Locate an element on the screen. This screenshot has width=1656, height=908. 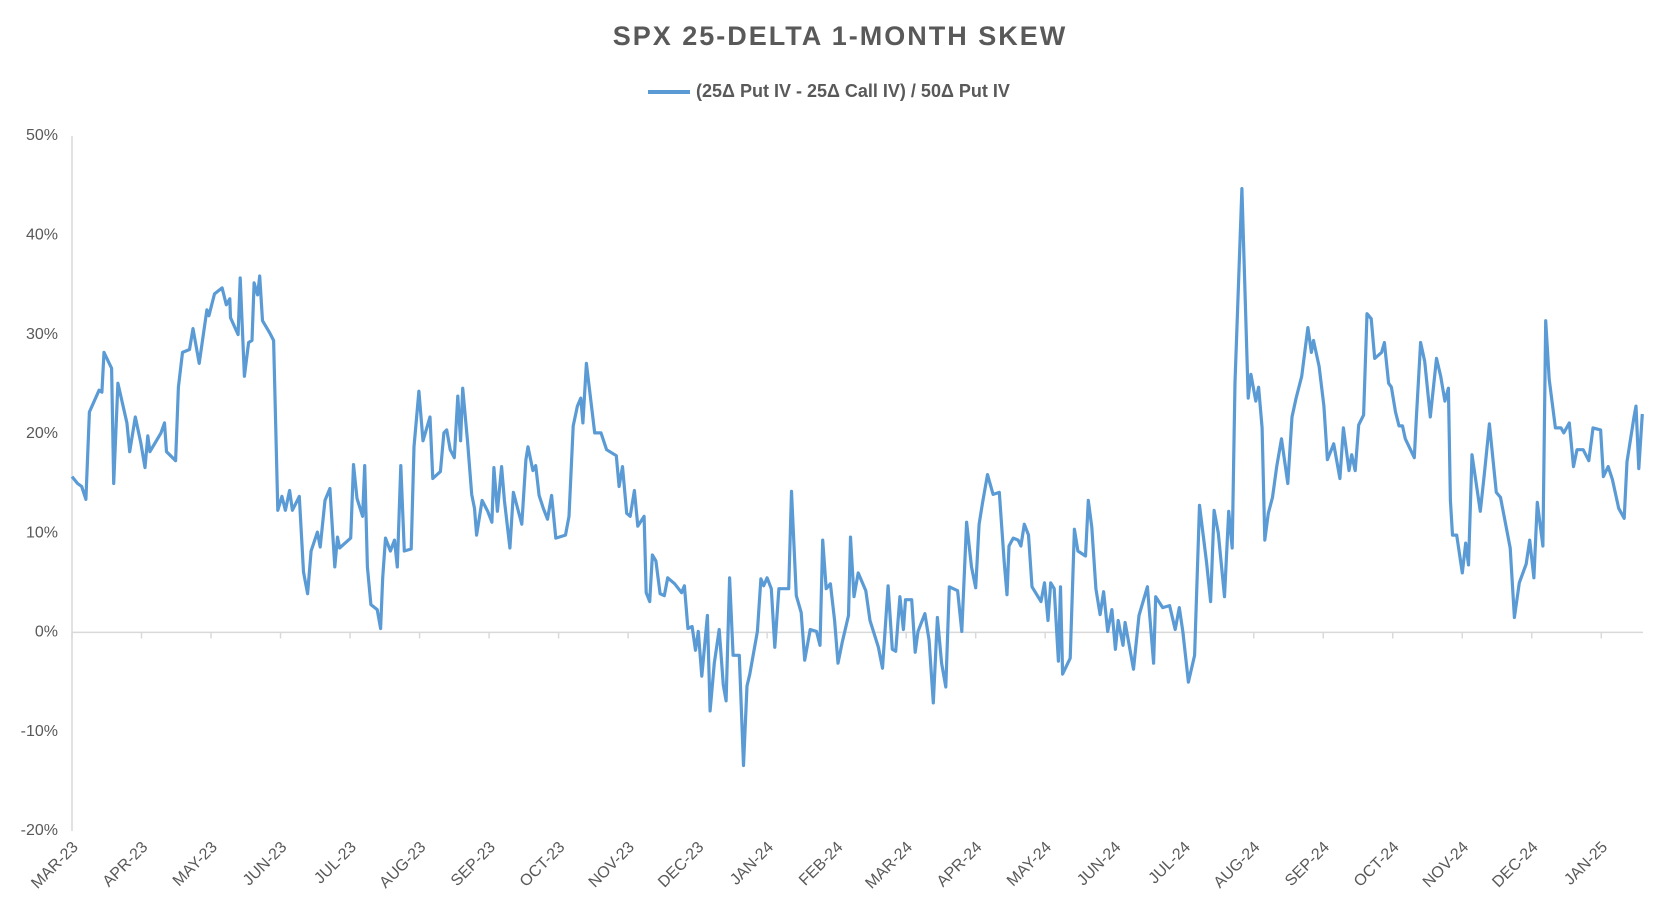
x-tick-label: AUG-23 is located at coordinates (402, 865).